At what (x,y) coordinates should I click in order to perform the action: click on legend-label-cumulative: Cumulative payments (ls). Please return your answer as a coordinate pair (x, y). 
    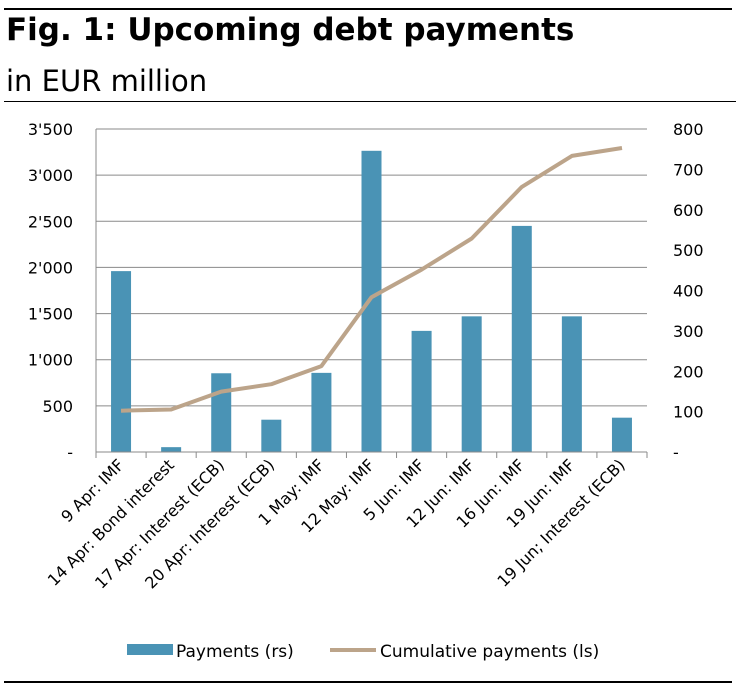
    Looking at the image, I should click on (489, 652).